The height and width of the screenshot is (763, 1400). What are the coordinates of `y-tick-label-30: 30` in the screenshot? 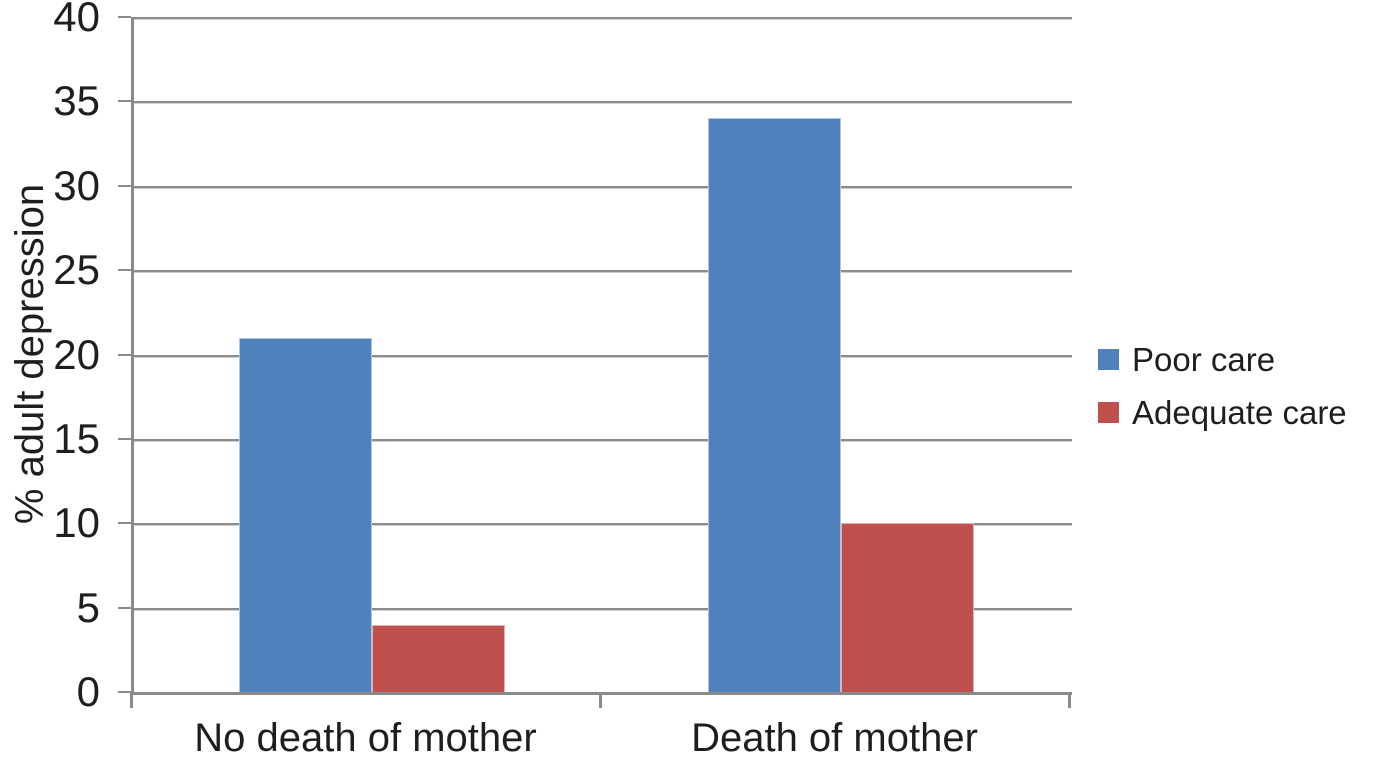 It's located at (76, 185).